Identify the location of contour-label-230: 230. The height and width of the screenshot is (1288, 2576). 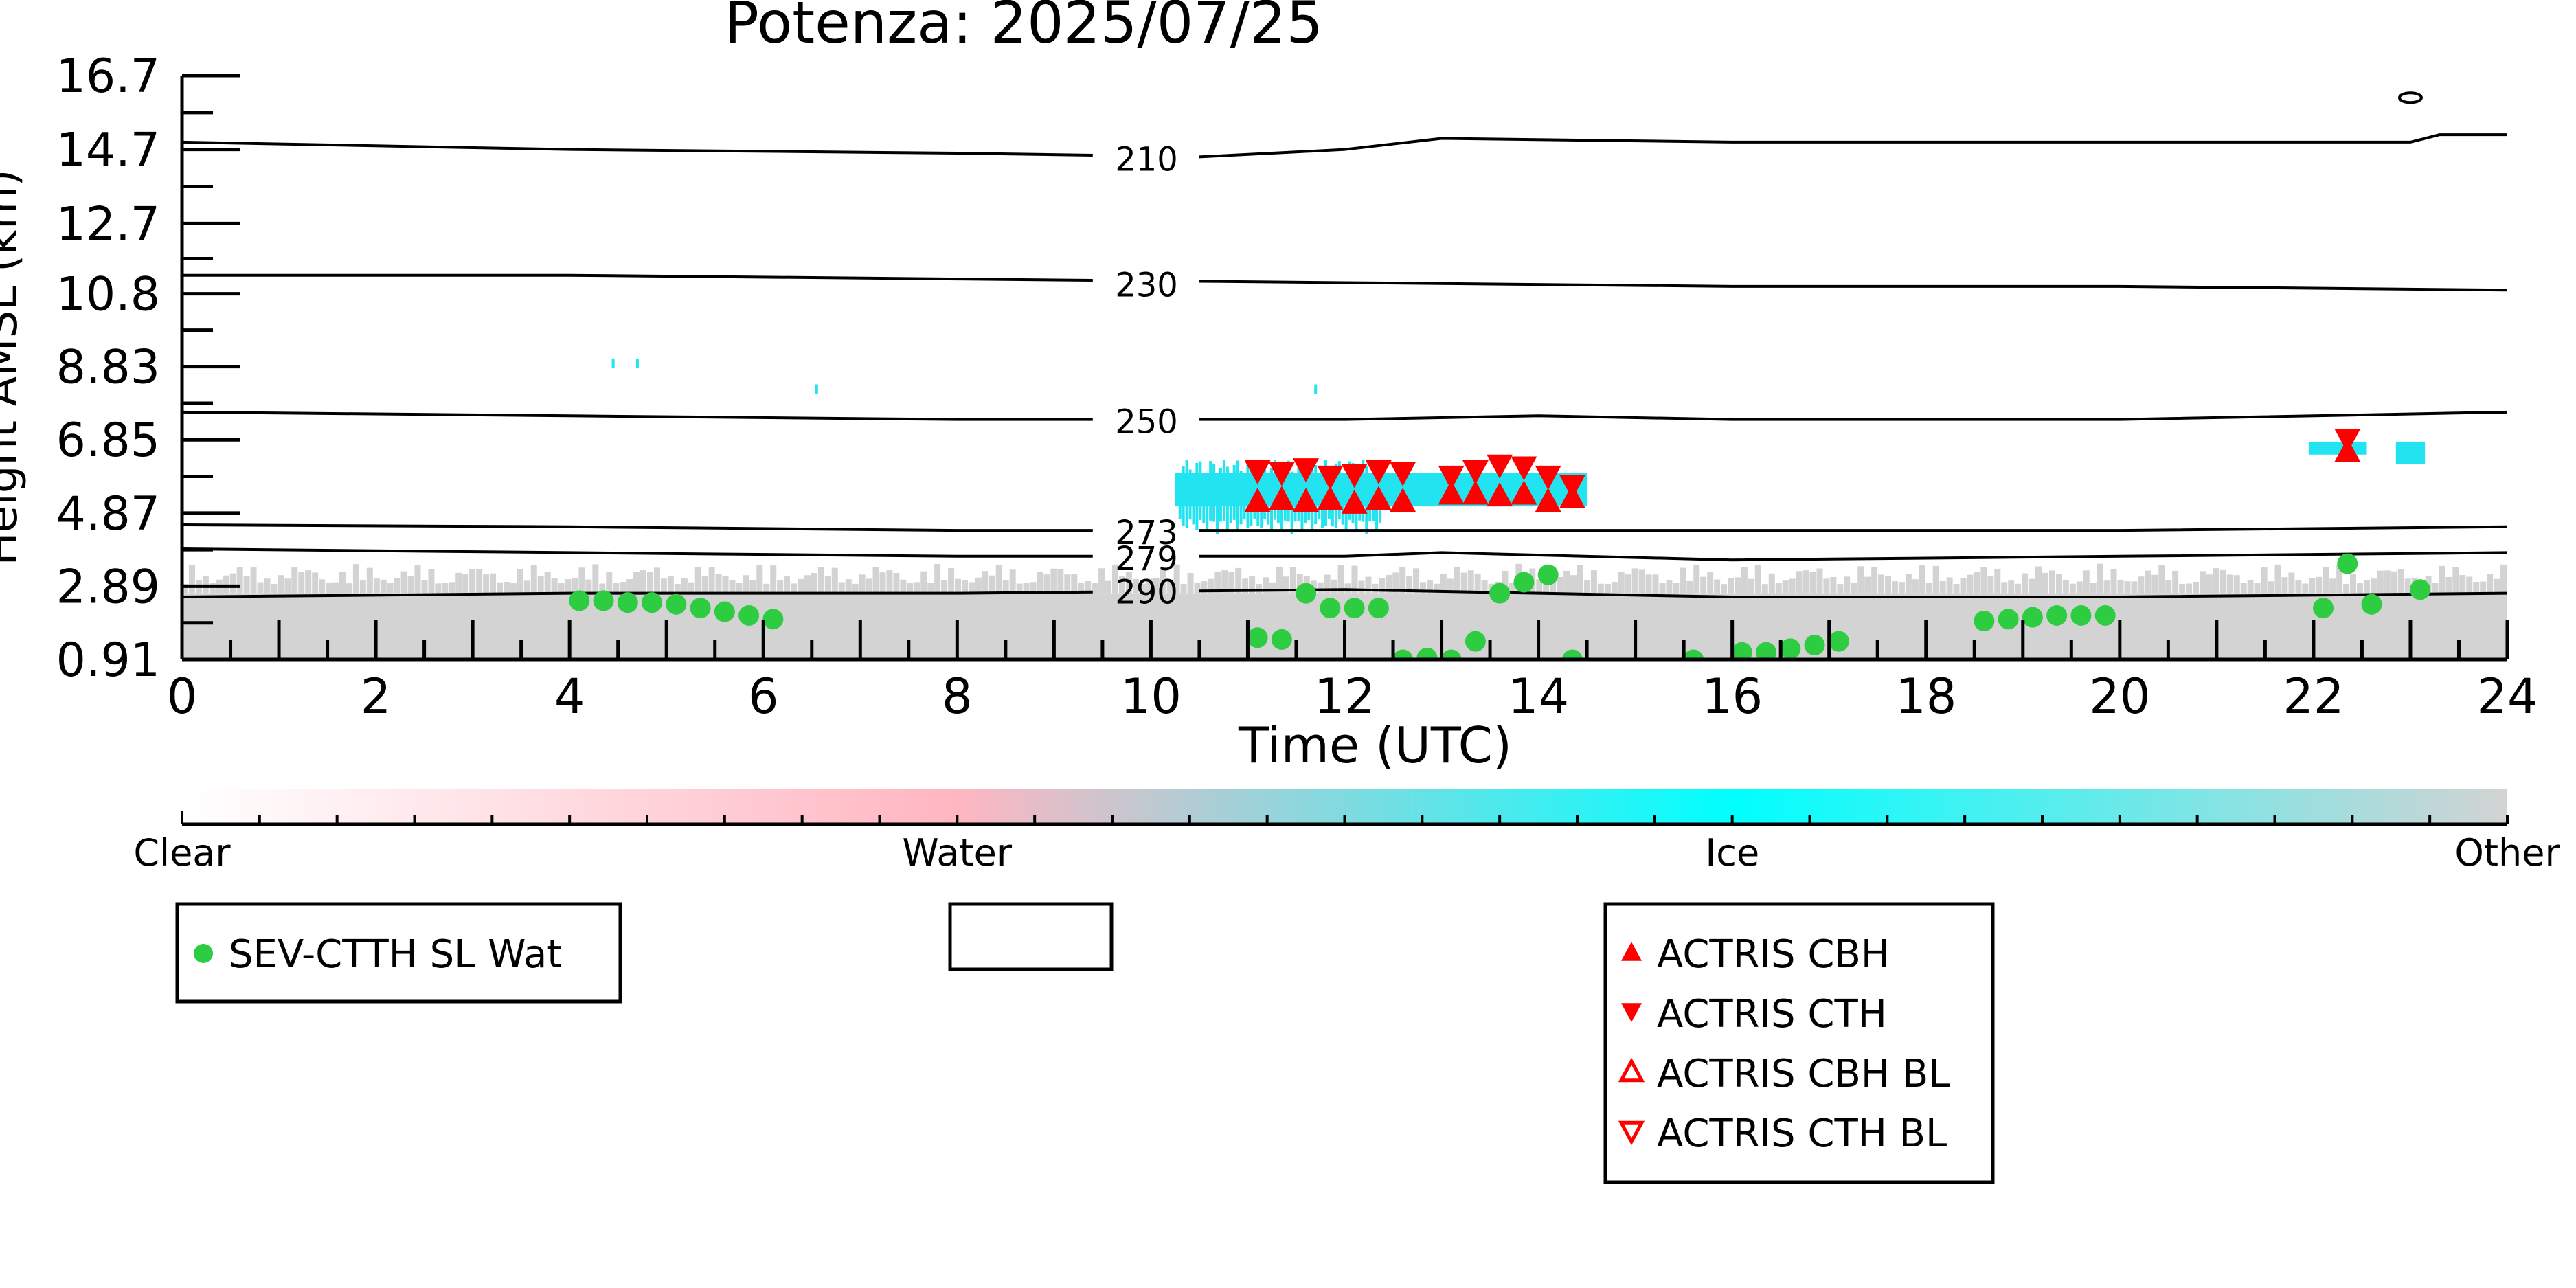
(1146, 285).